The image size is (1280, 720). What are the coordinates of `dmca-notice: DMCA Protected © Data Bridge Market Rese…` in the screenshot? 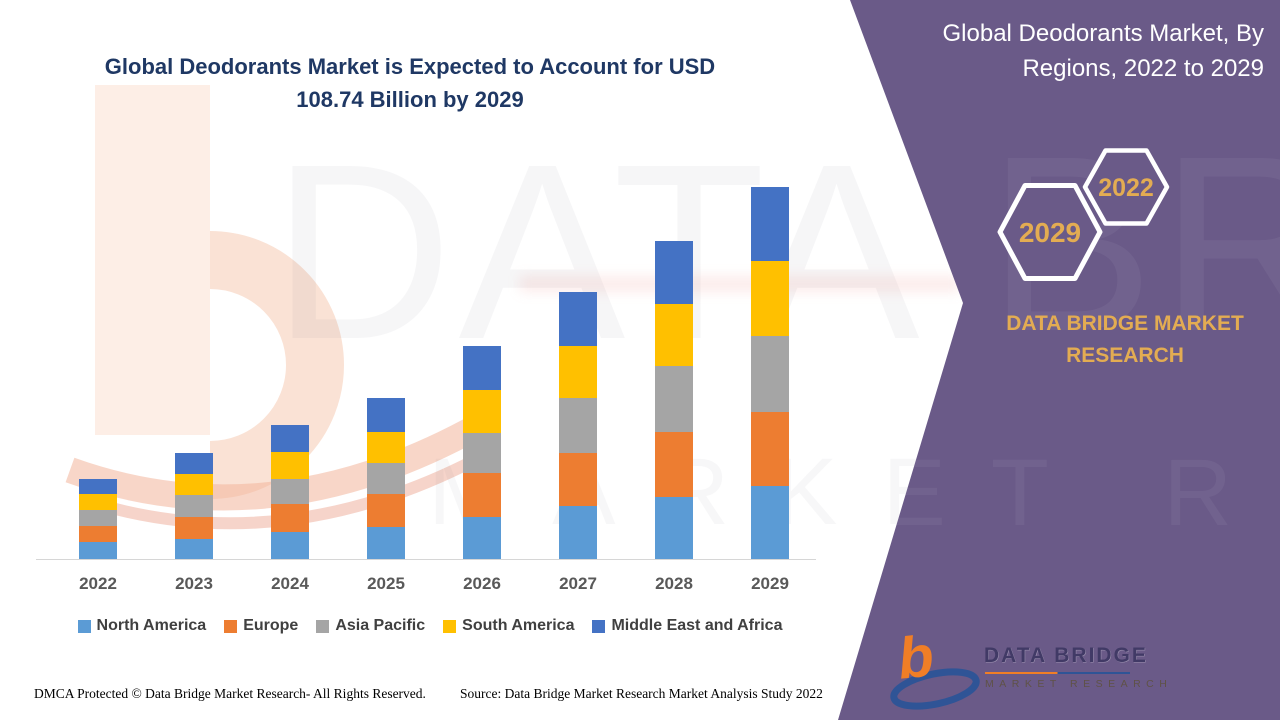 It's located at (230, 693).